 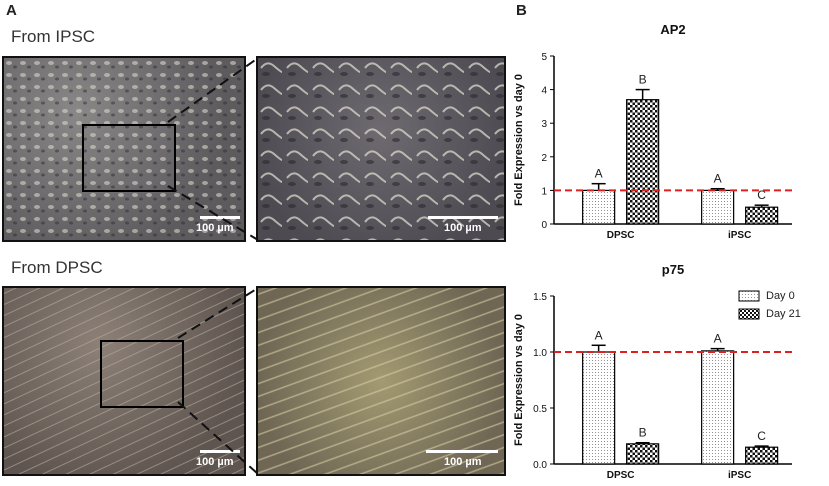 I want to click on y-tick-label: 3, so click(x=544, y=124).